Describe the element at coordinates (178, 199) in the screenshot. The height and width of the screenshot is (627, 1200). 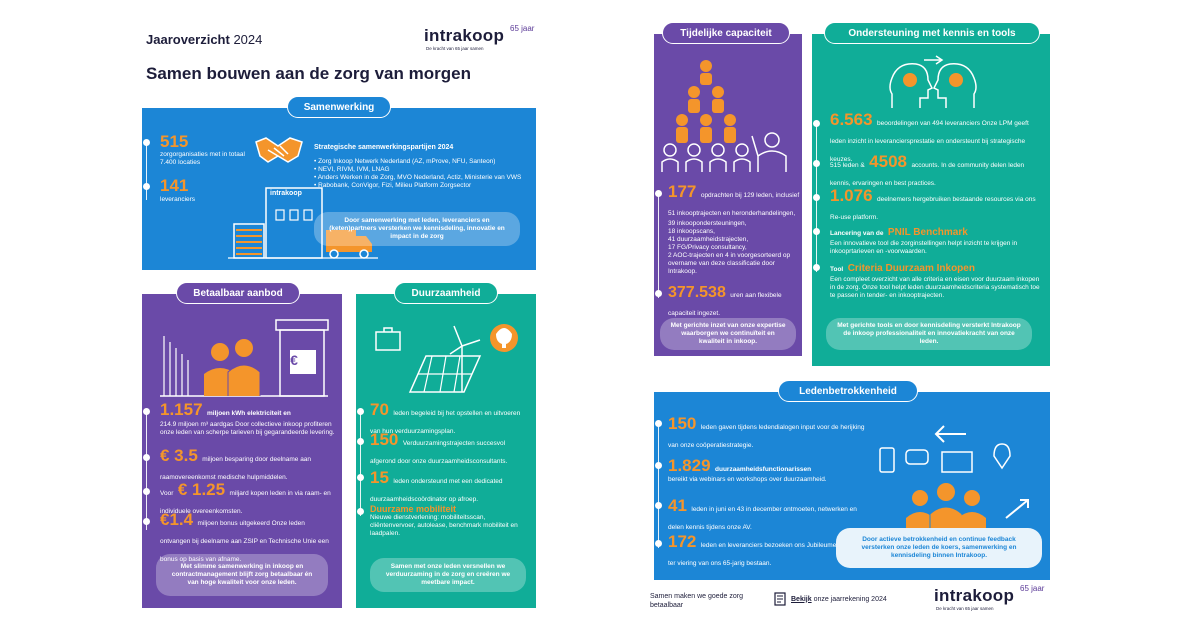
I see `stat-suppliers-text: leveranciers` at that location.